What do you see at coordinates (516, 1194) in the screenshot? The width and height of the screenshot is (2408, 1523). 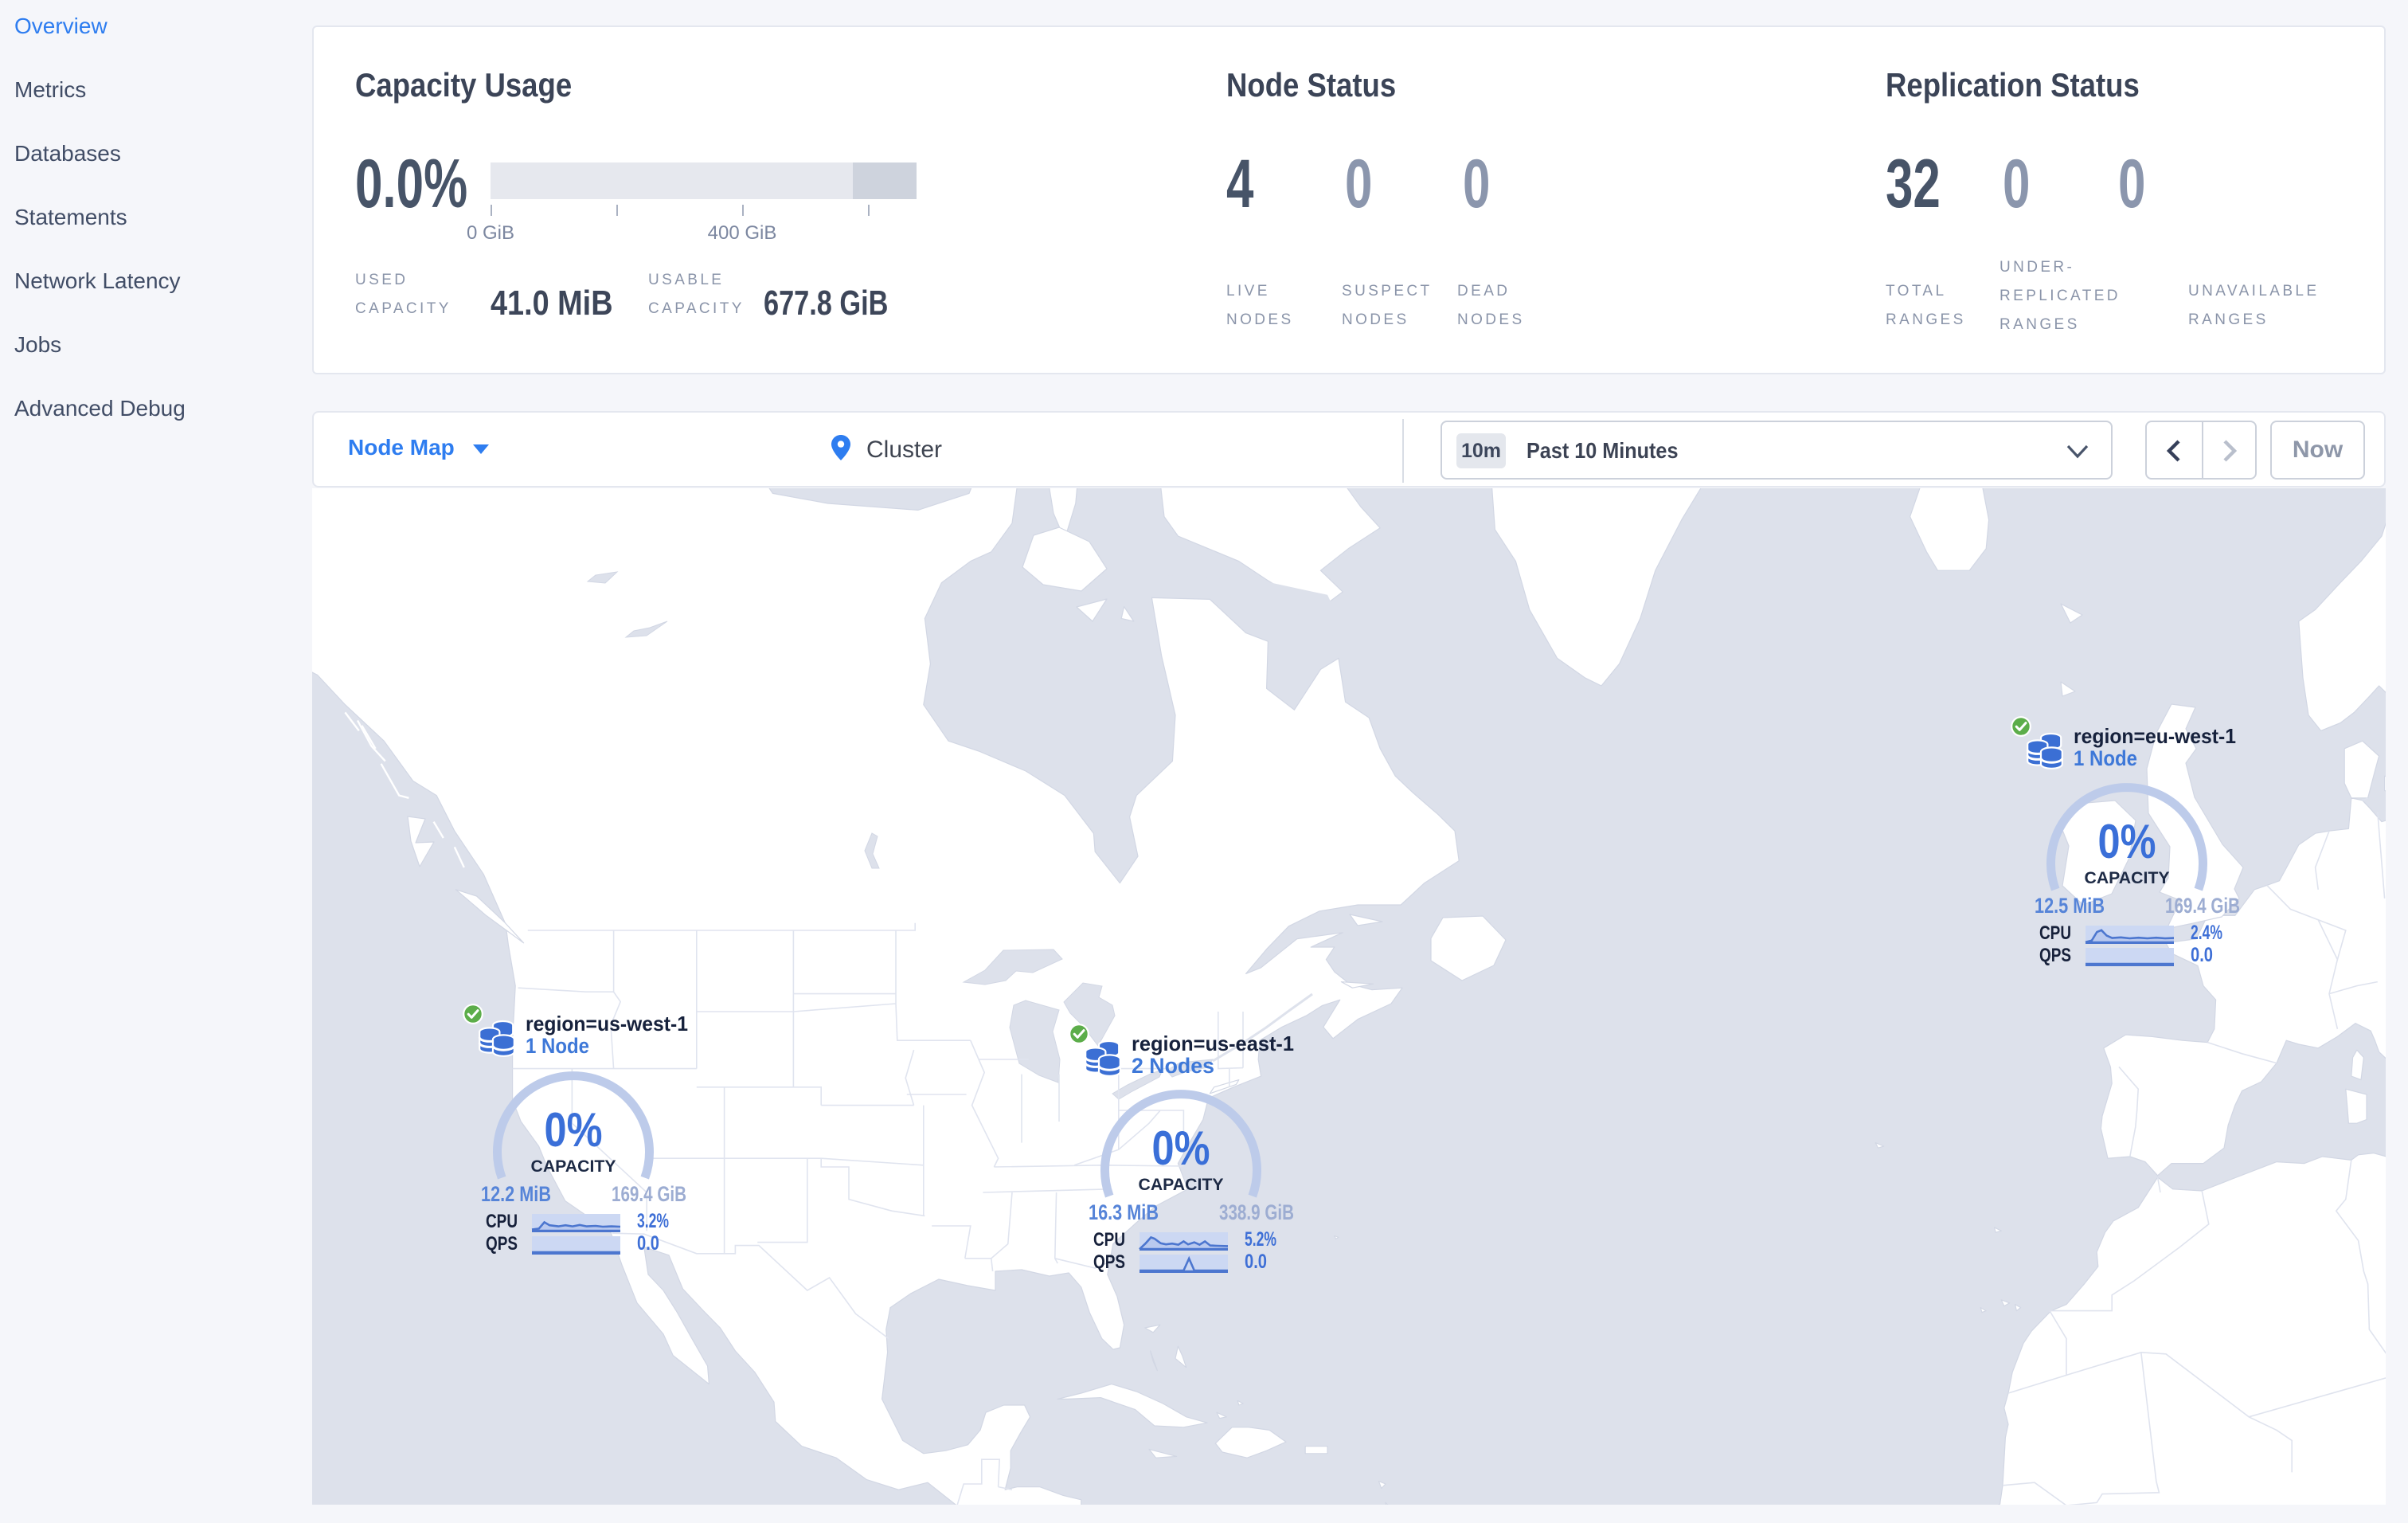 I see `svg-text: 12.2 MiB` at bounding box center [516, 1194].